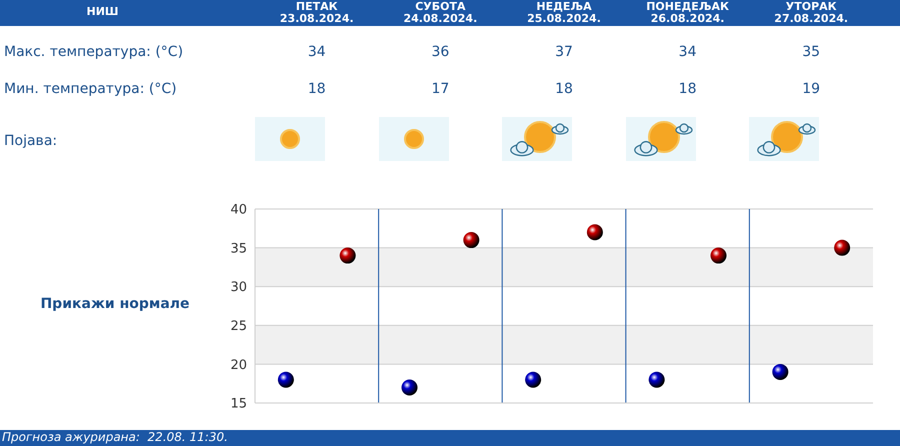 The height and width of the screenshot is (446, 900). Describe the element at coordinates (811, 52) in the screenshot. I see `data-label: 35` at that location.